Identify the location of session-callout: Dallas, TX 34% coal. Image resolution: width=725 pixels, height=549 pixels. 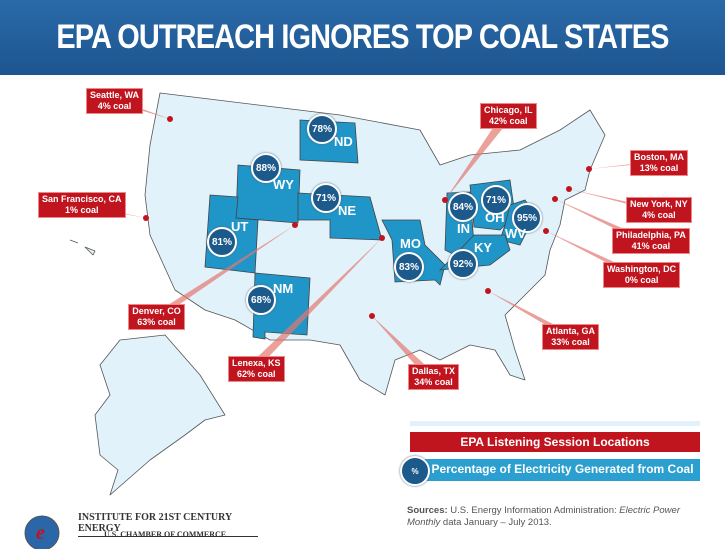
(434, 377).